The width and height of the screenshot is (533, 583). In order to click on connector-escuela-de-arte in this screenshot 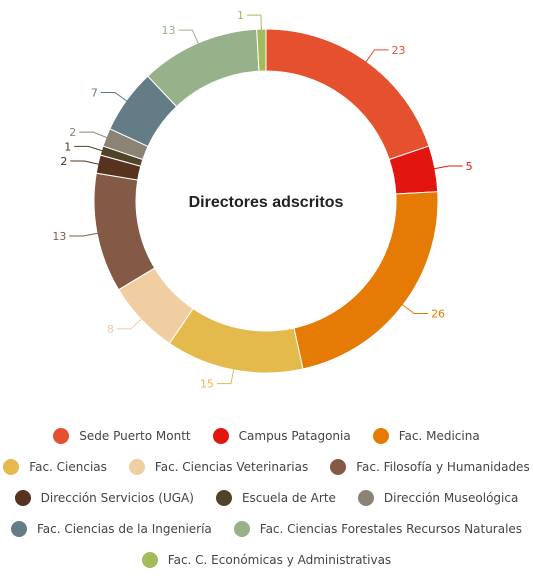, I will do `click(89, 148)`.